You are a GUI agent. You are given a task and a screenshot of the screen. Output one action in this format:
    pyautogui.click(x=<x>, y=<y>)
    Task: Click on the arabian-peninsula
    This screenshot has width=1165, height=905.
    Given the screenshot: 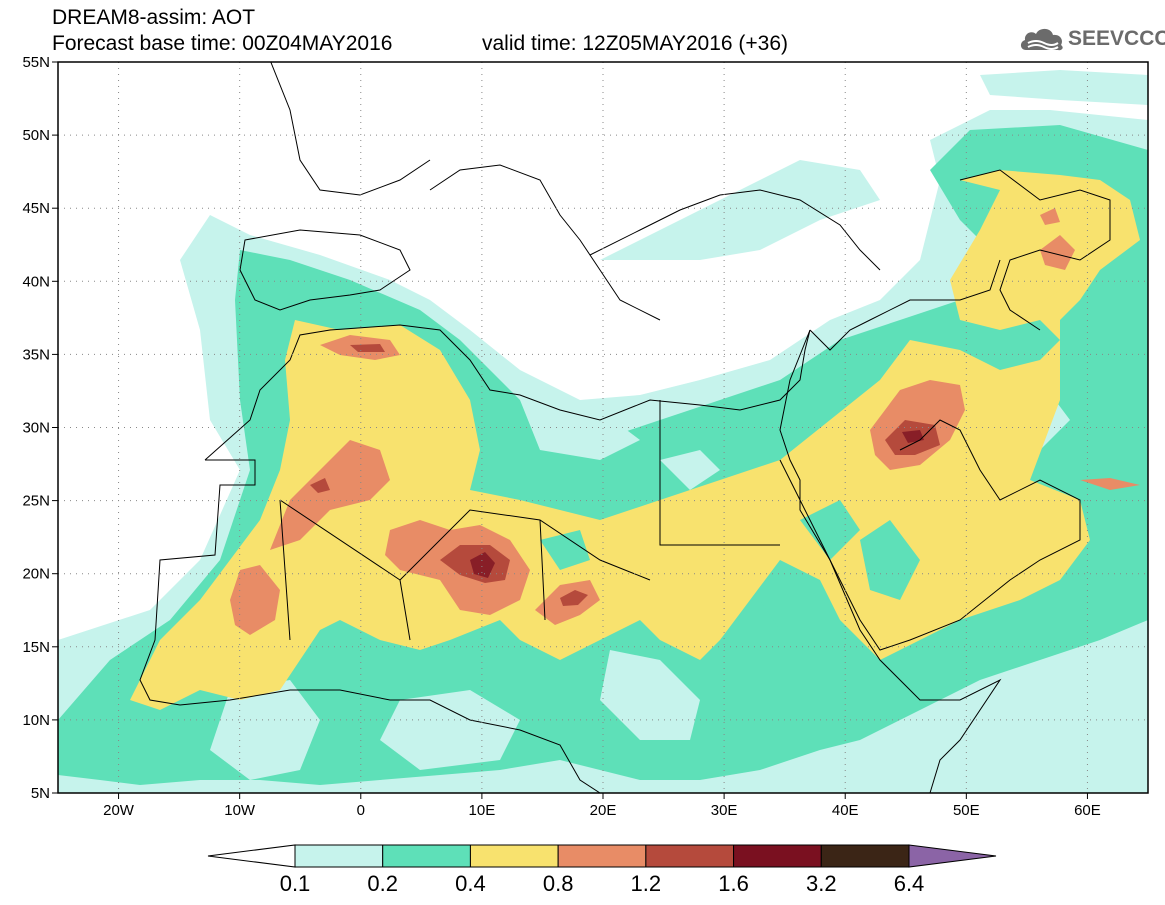 What is the action you would take?
    pyautogui.click(x=930, y=535)
    